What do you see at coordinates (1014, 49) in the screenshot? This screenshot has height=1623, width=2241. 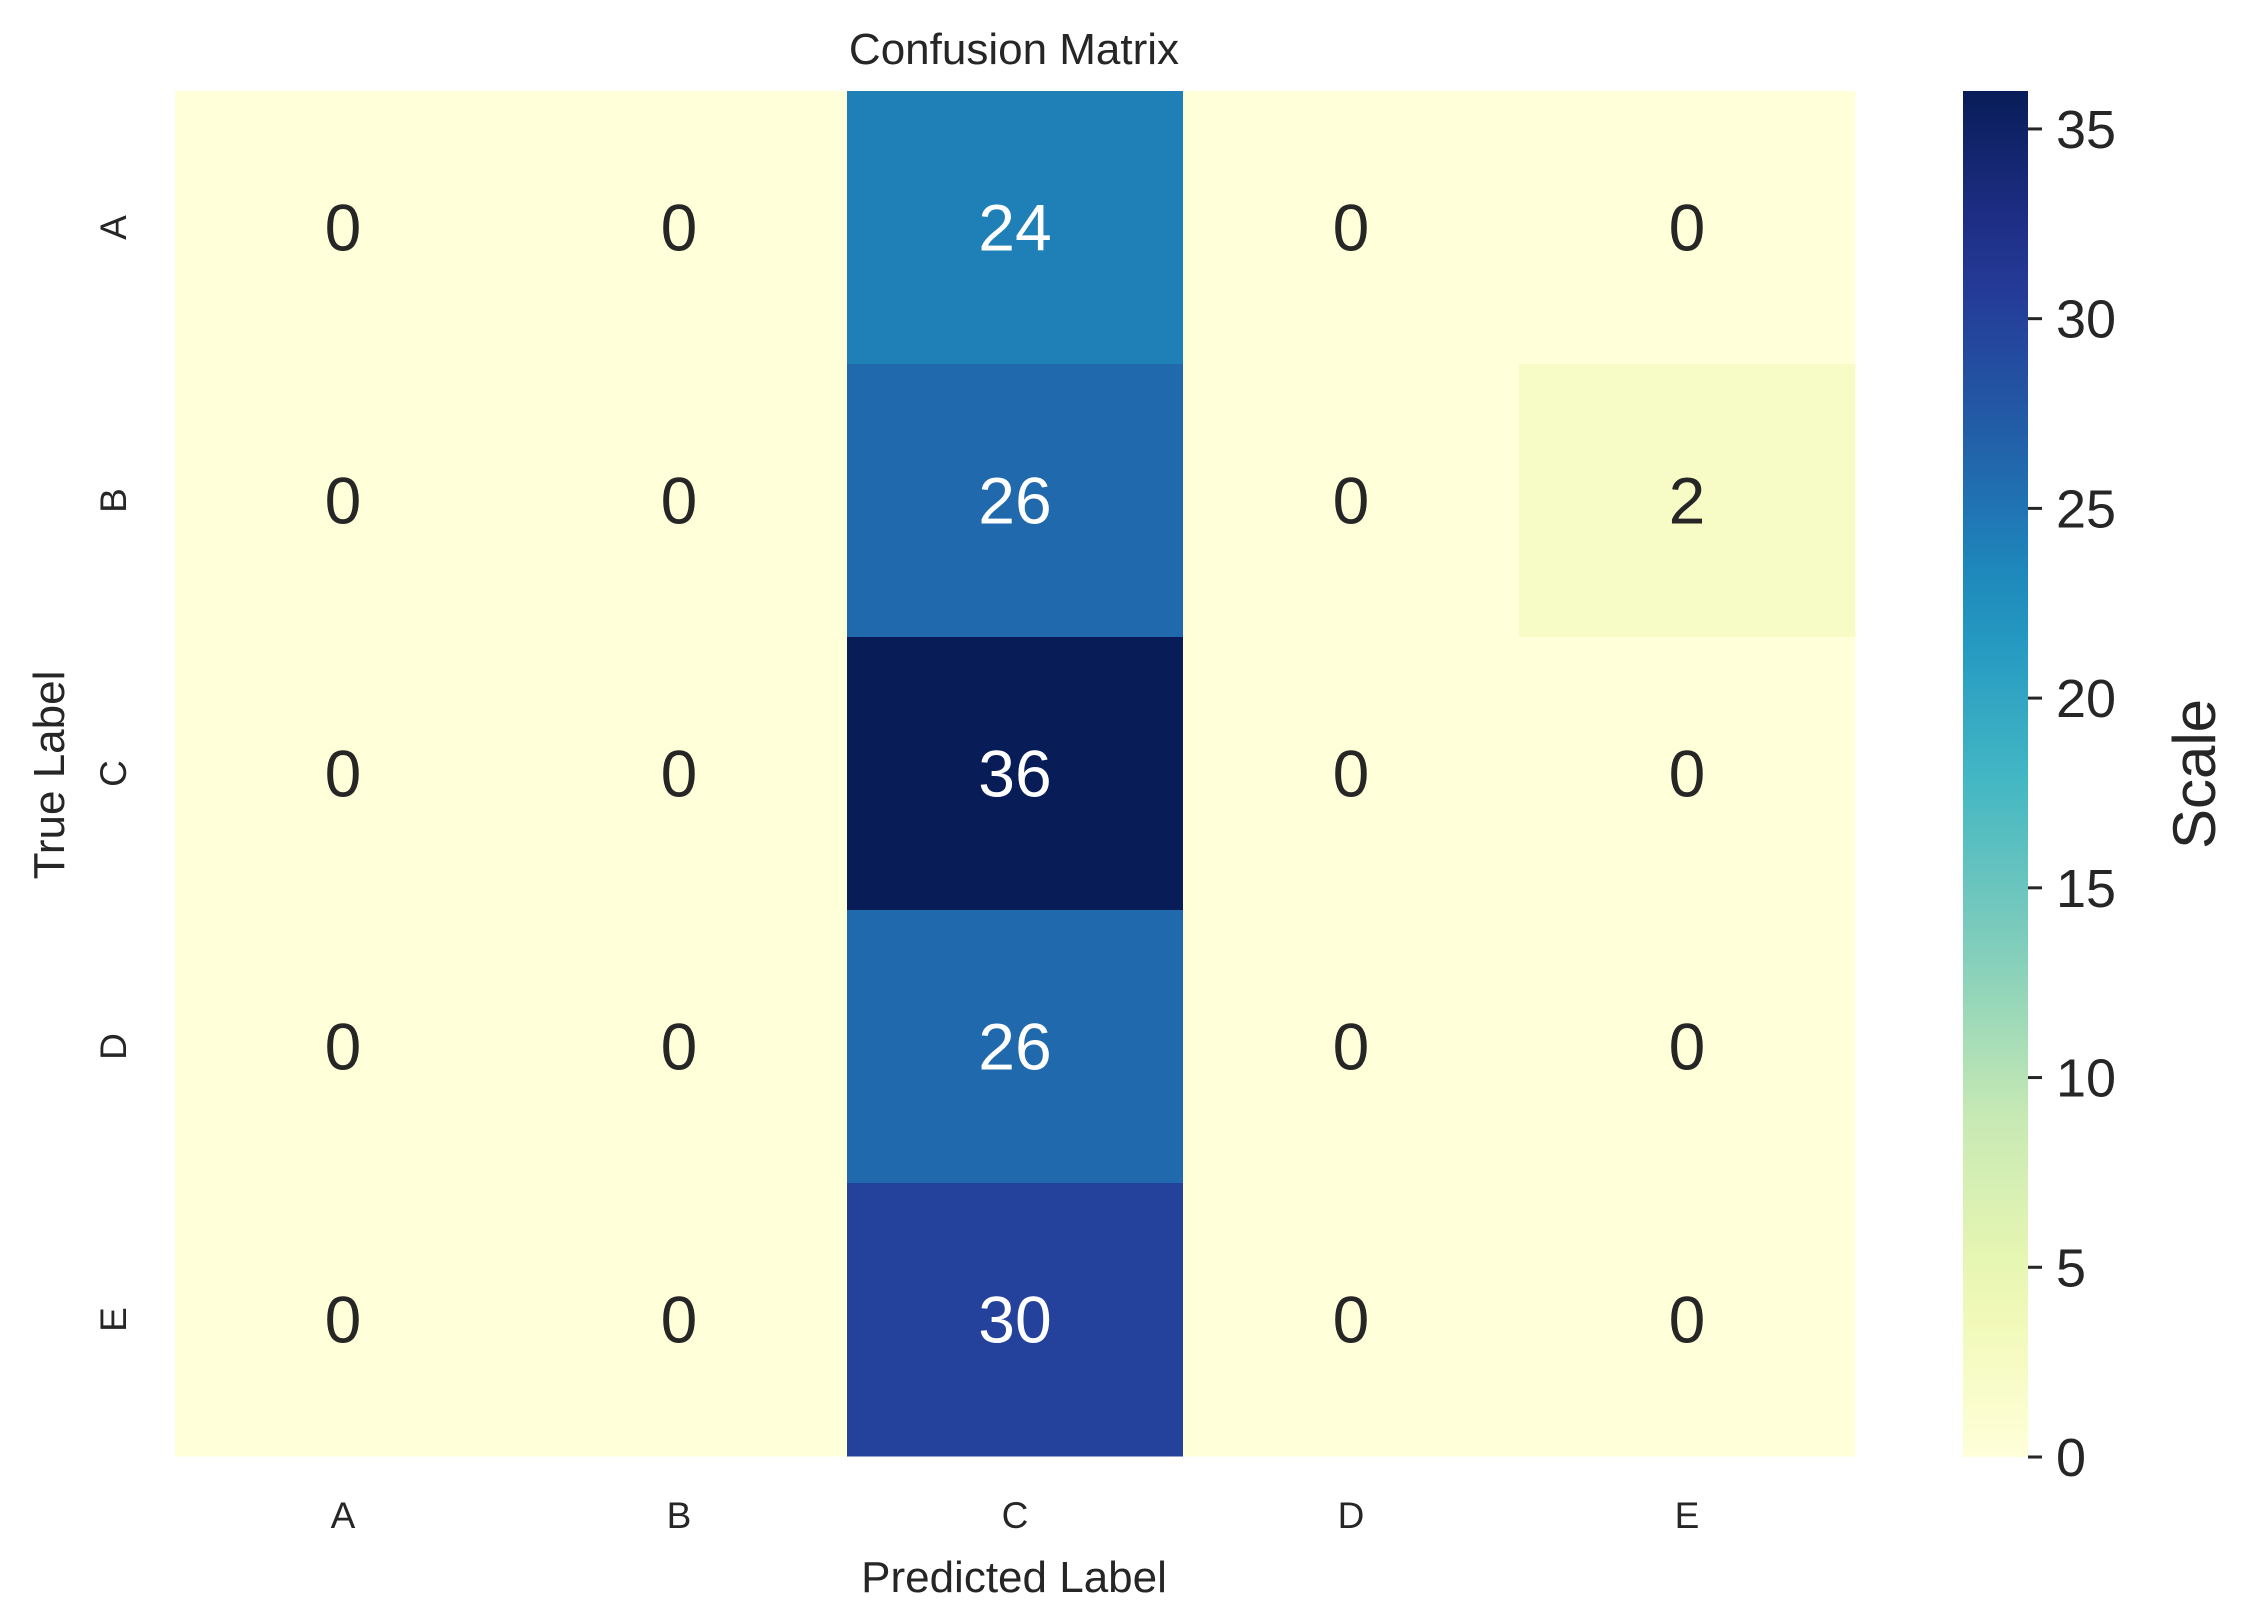 I see `chart-title: Confusion Matrix` at bounding box center [1014, 49].